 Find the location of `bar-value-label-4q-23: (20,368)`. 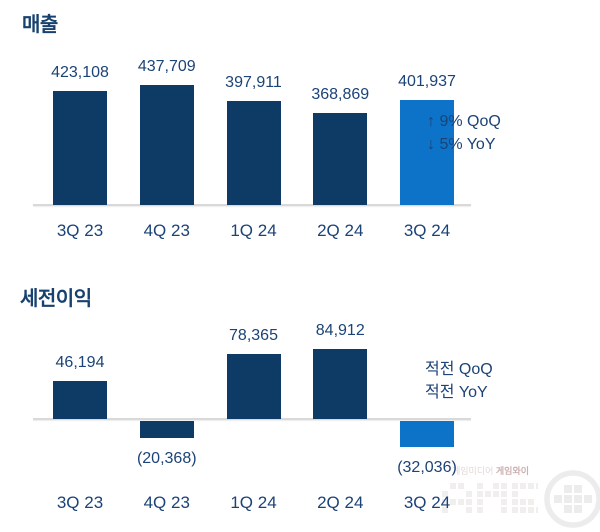

bar-value-label-4q-23: (20,368) is located at coordinates (166, 458).